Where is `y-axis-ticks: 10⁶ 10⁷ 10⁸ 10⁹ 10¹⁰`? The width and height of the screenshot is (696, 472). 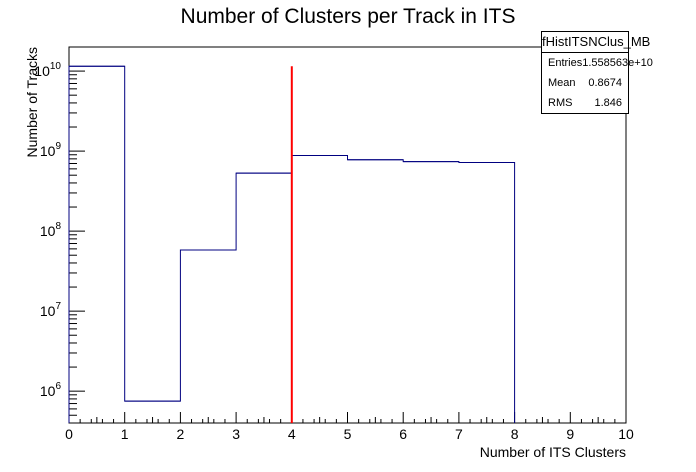 y-axis-ticks: 10⁶ 10⁷ 10⁸ 10⁹ 10¹⁰ is located at coordinates (59, 235).